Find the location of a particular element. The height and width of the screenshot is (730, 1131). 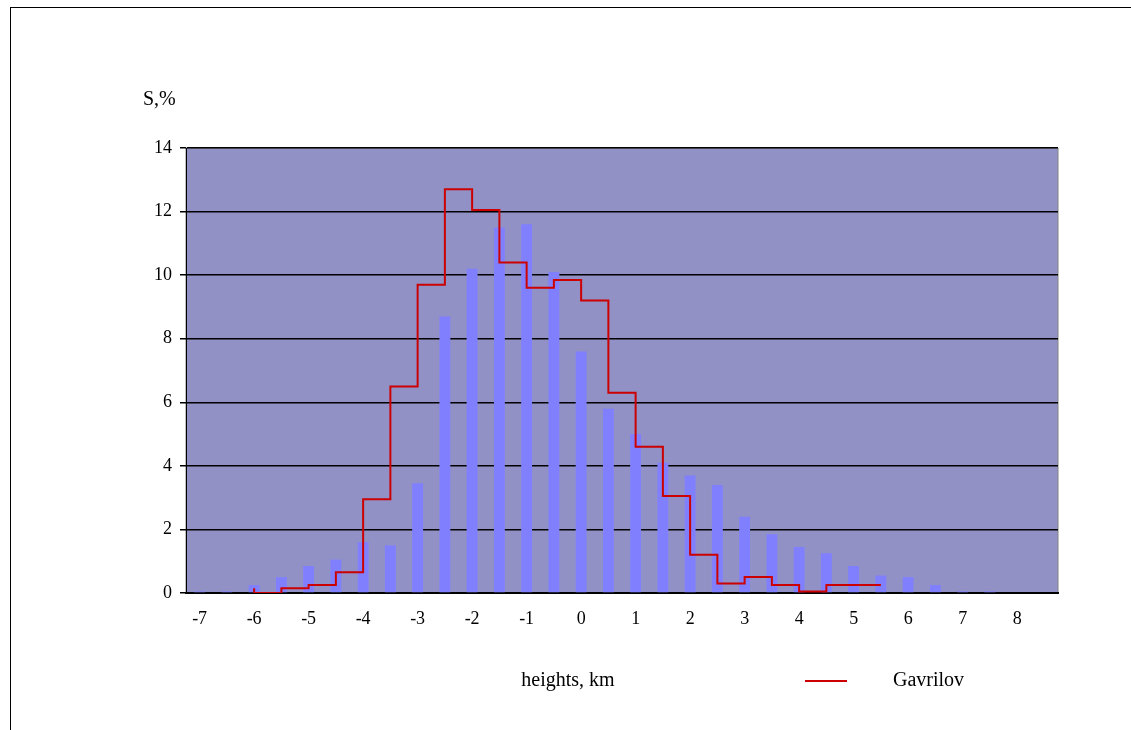

x-tick-label: 8 is located at coordinates (1017, 617).